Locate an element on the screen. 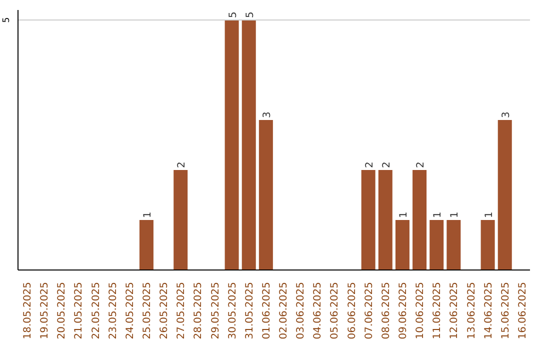 The width and height of the screenshot is (540, 340). x-tick-label: 11.06.2025 is located at coordinates (438, 311).